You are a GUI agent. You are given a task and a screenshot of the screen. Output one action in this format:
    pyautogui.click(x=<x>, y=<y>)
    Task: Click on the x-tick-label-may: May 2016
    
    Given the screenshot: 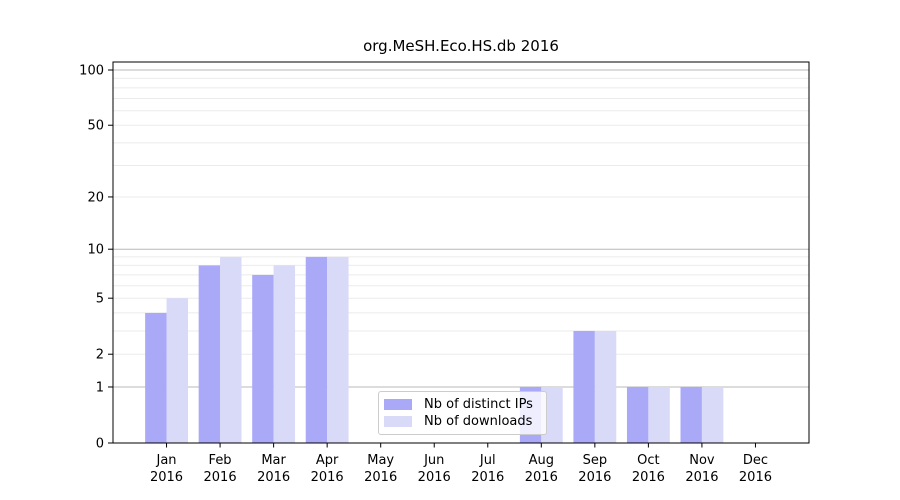 What is the action you would take?
    pyautogui.click(x=380, y=469)
    